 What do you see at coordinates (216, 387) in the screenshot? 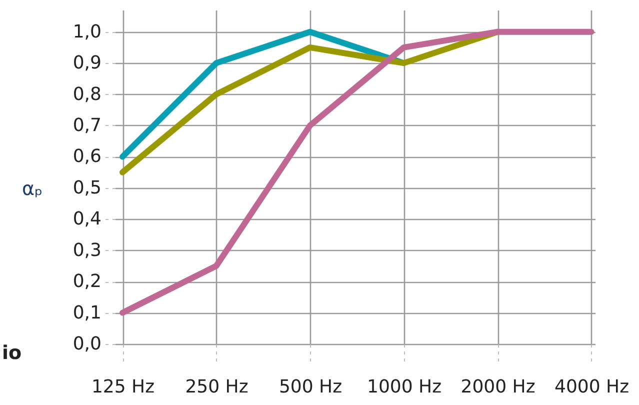
I see `x-tick-label: 250 Hz` at bounding box center [216, 387].